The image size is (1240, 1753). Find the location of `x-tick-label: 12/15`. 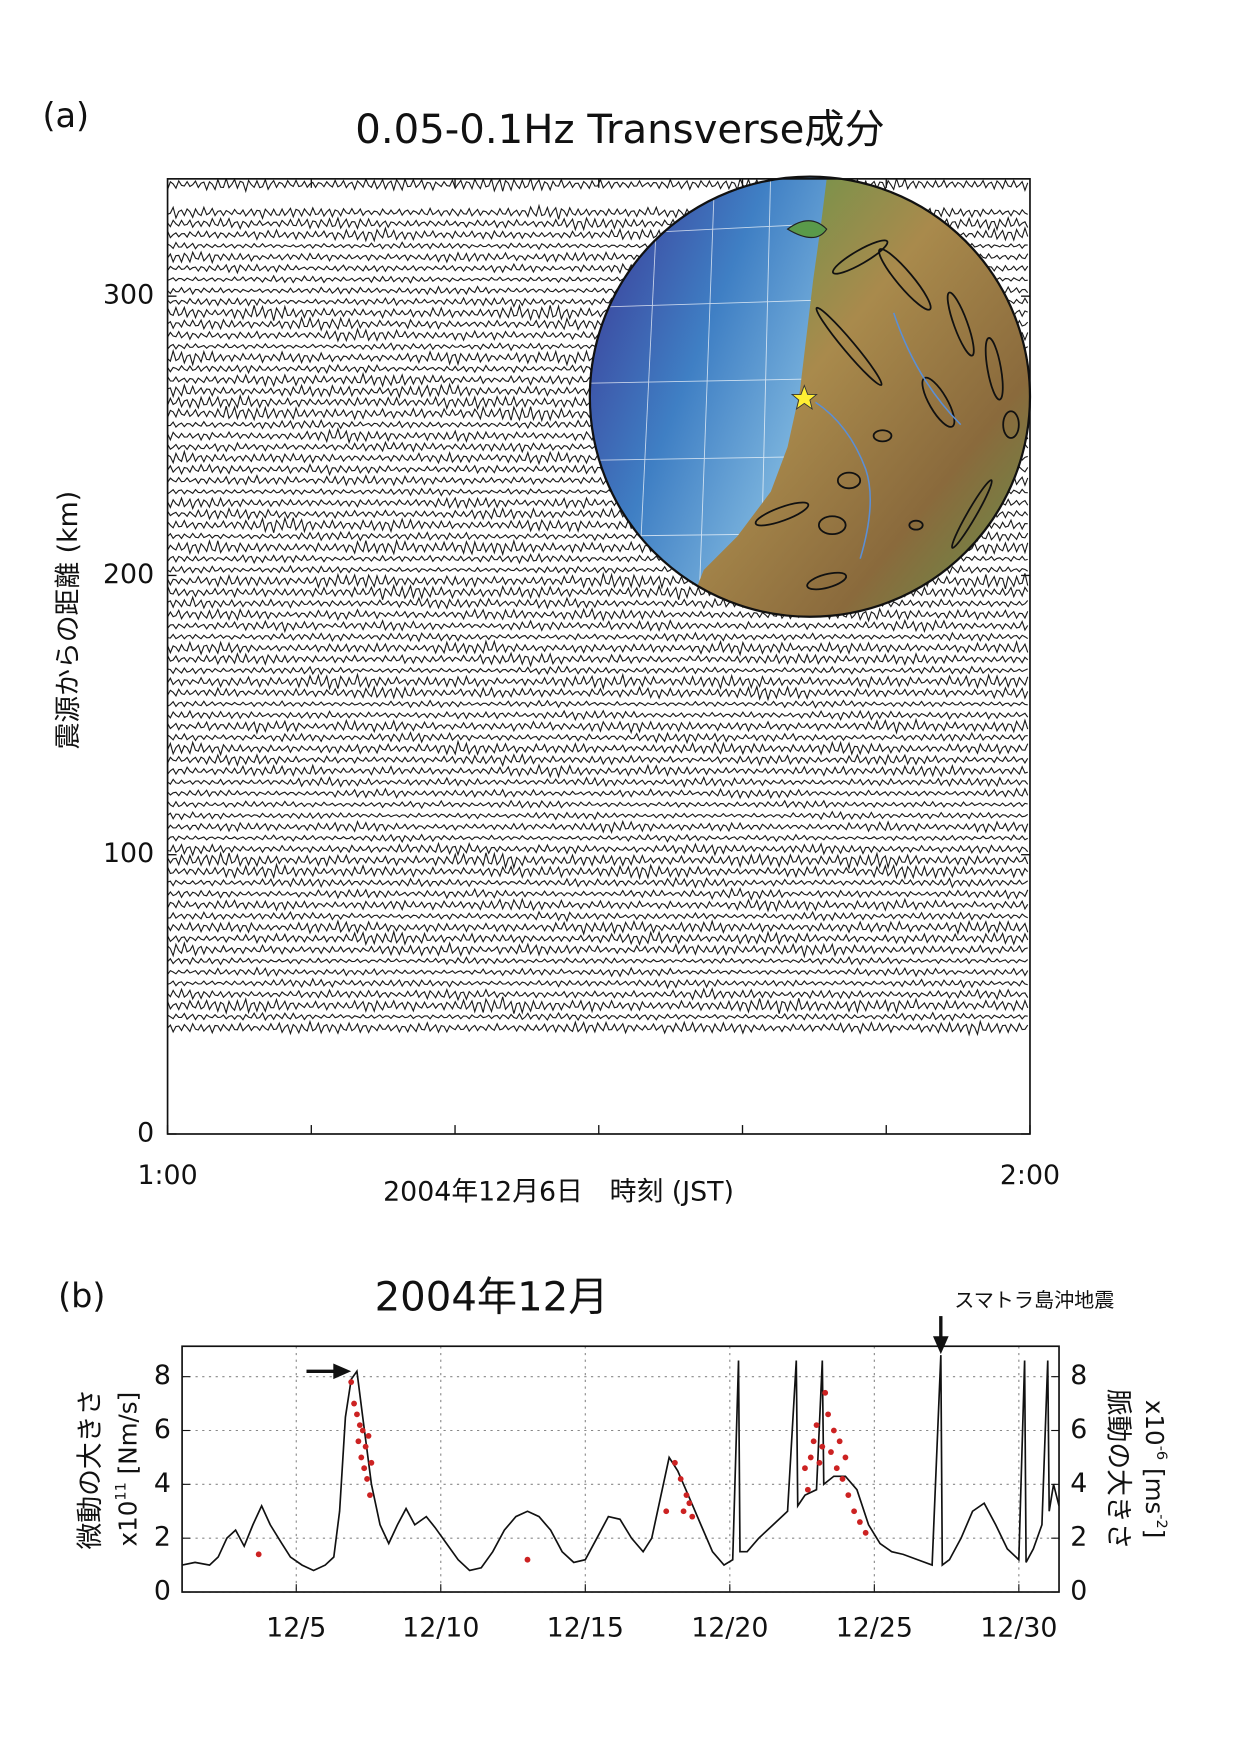

x-tick-label: 12/15 is located at coordinates (585, 1627).